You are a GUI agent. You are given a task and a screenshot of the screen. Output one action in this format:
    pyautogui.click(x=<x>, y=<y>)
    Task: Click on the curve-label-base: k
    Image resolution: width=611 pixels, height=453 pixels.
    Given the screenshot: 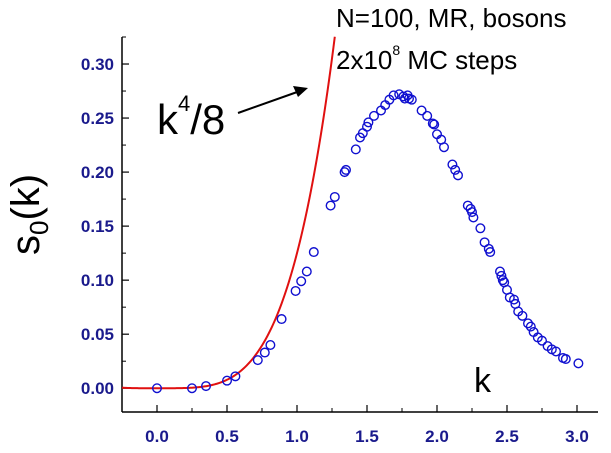 What is the action you would take?
    pyautogui.click(x=167, y=119)
    